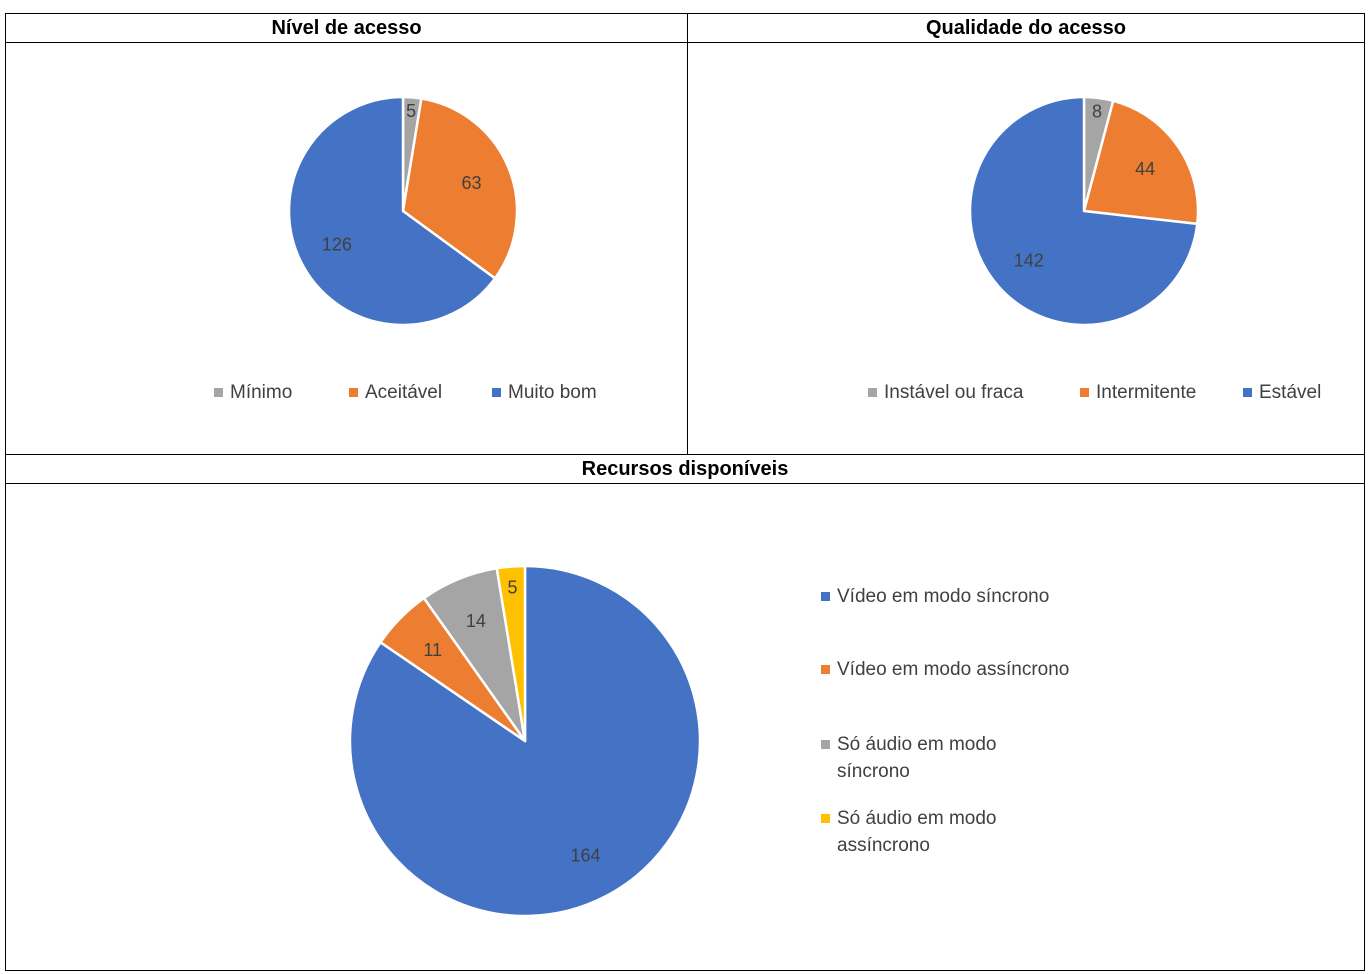  I want to click on legend-label: Estável, so click(1290, 392).